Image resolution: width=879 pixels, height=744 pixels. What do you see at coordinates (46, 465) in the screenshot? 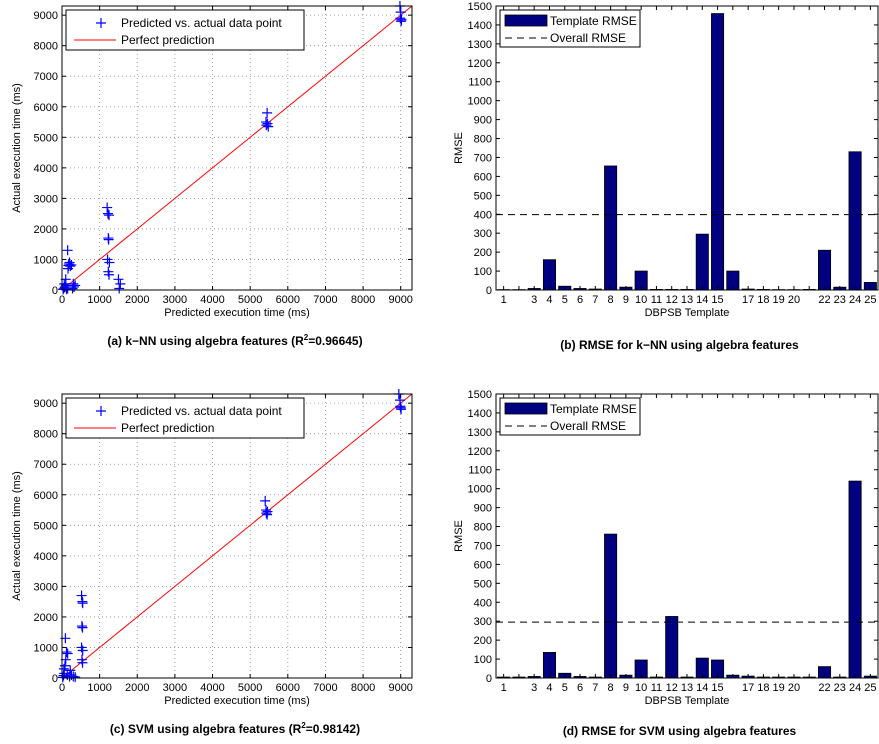
I see `chart-c-ytick-label: 7000` at bounding box center [46, 465].